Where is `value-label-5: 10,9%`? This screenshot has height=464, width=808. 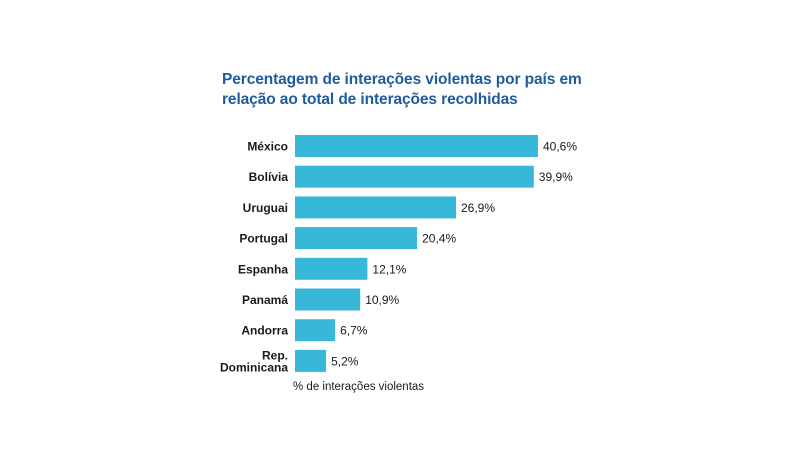 value-label-5: 10,9% is located at coordinates (382, 300).